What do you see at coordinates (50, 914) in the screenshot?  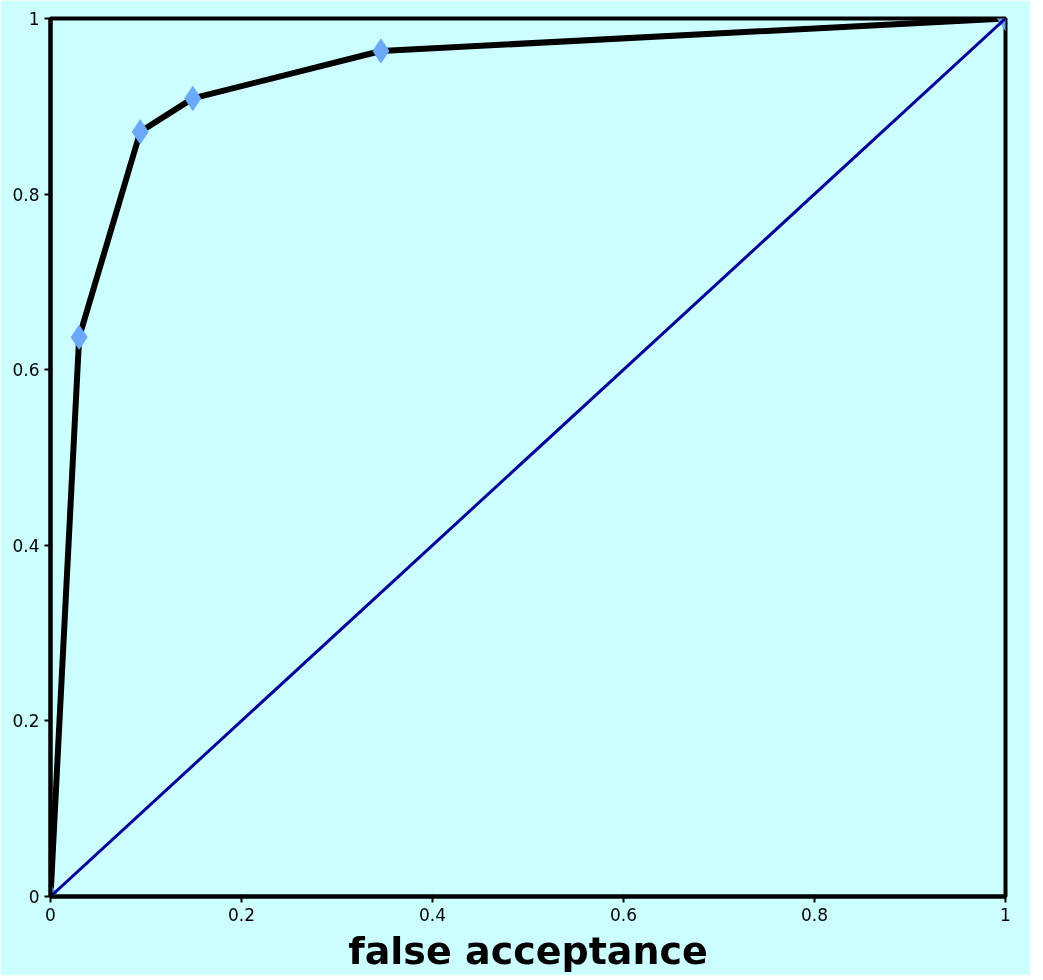 I see `x-tick-label: 0` at bounding box center [50, 914].